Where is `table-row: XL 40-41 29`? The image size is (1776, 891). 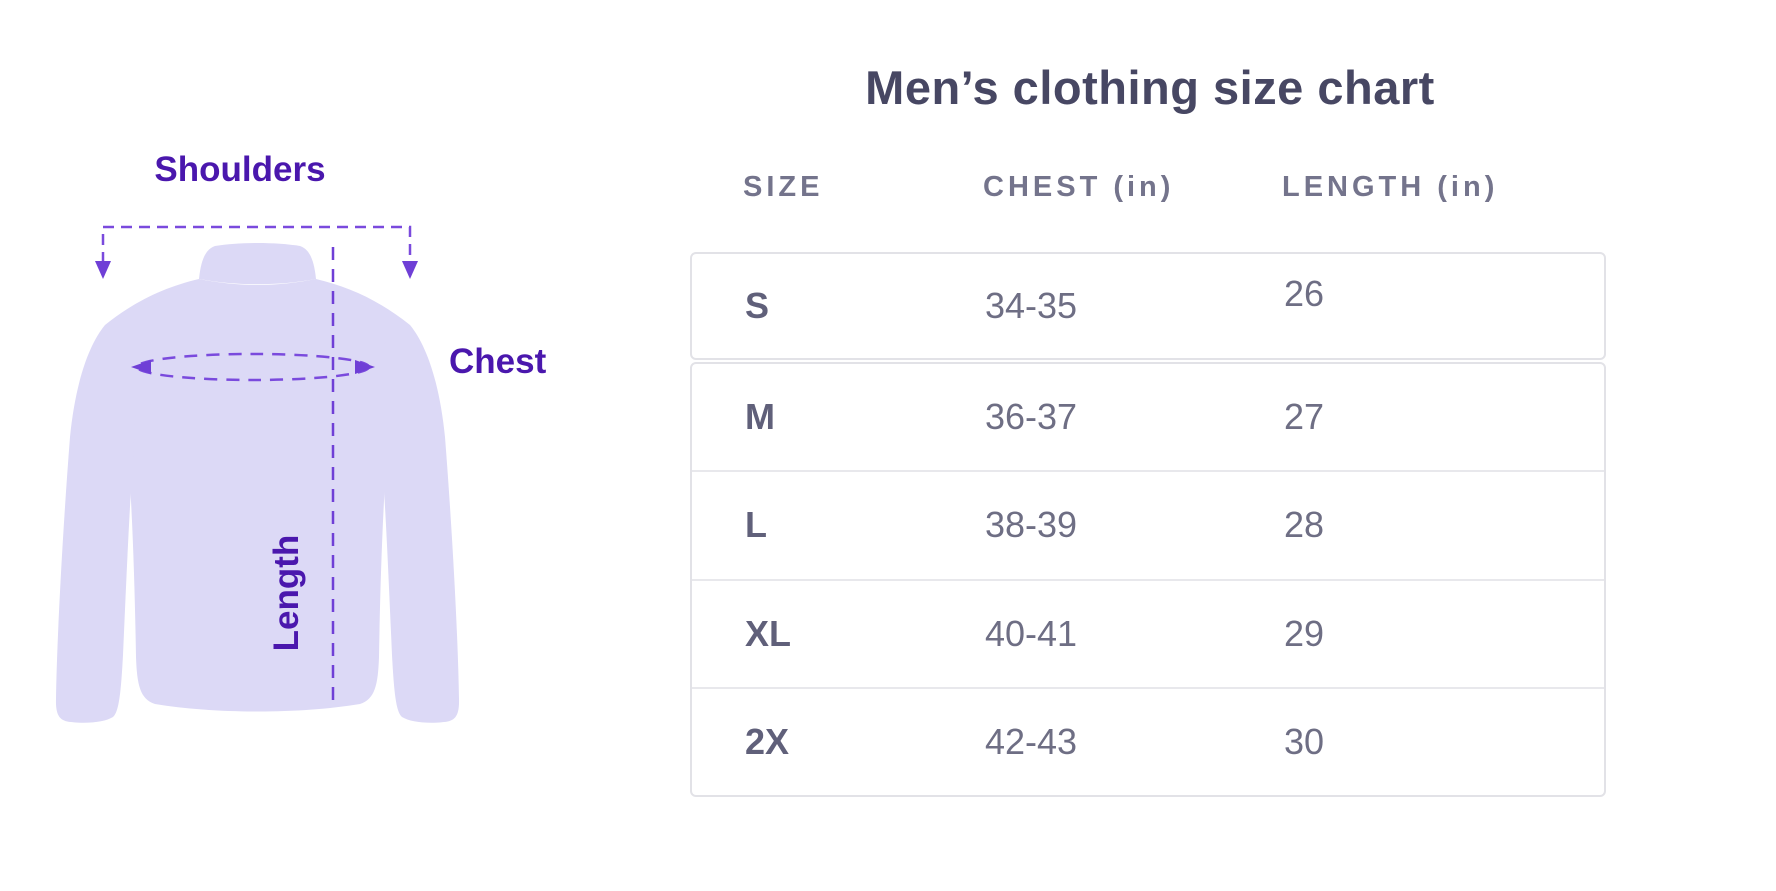
table-row: XL 40-41 29 is located at coordinates (1148, 632).